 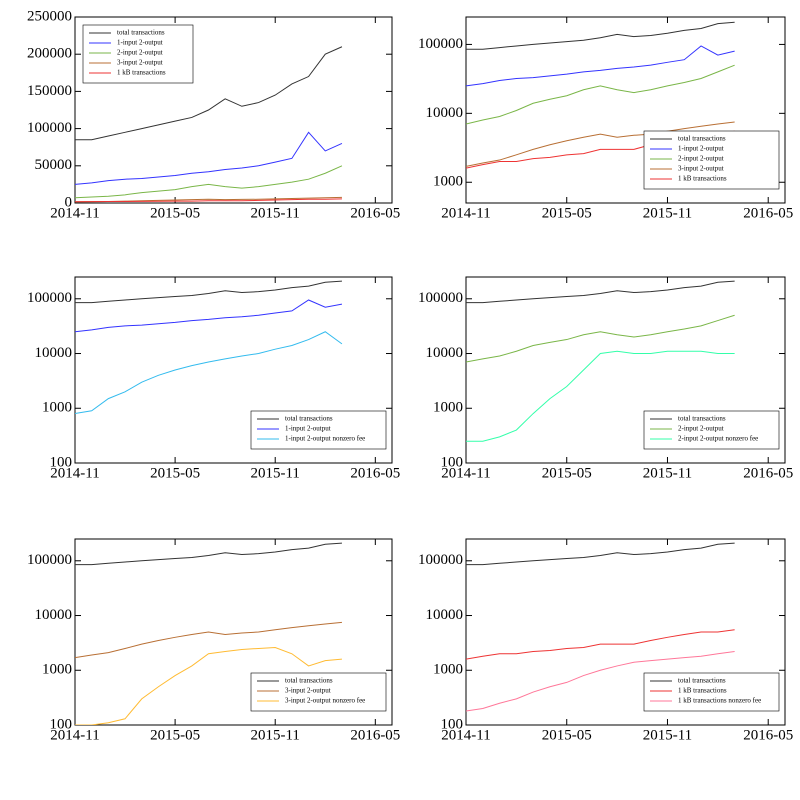 What do you see at coordinates (325, 701) in the screenshot?
I see `legend-label: 3-input 2-output nonzero fee` at bounding box center [325, 701].